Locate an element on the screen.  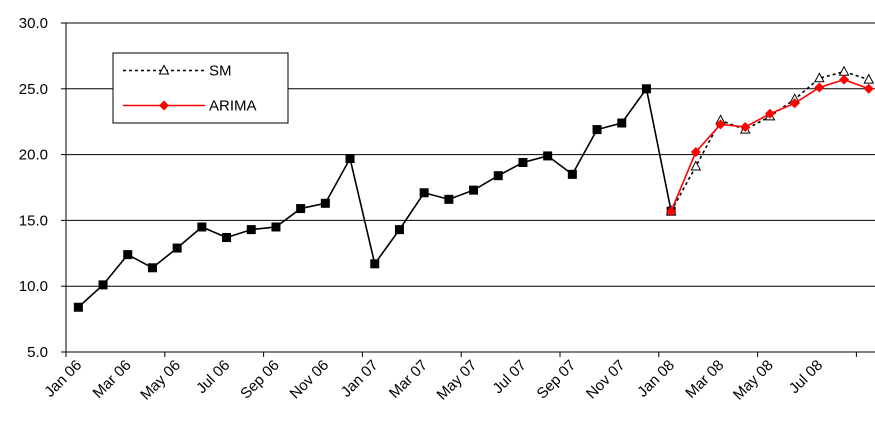
x-tick-label: May 08 is located at coordinates (753, 380).